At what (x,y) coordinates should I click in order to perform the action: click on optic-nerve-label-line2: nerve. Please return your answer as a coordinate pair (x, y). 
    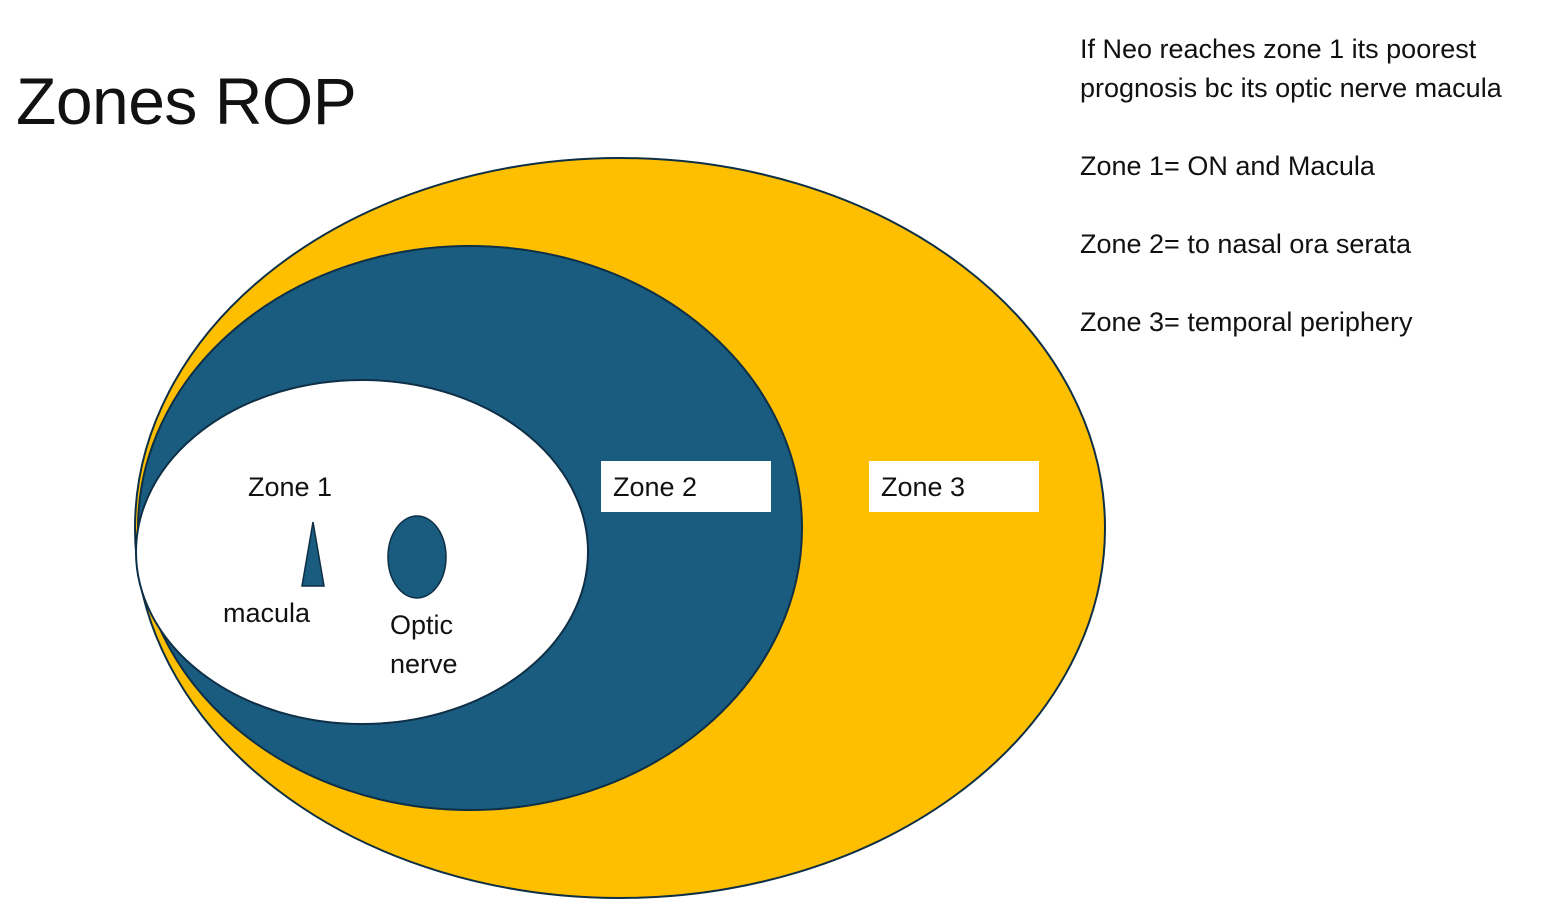
    Looking at the image, I should click on (424, 664).